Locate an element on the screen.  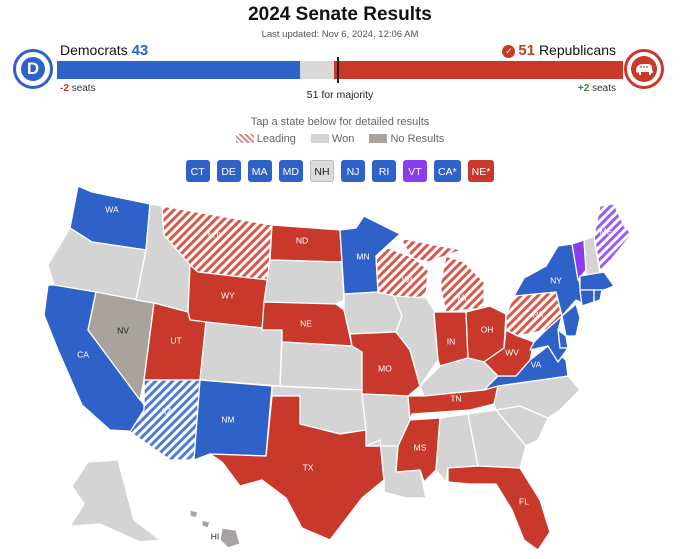
rep-change-value: +2 is located at coordinates (583, 88).